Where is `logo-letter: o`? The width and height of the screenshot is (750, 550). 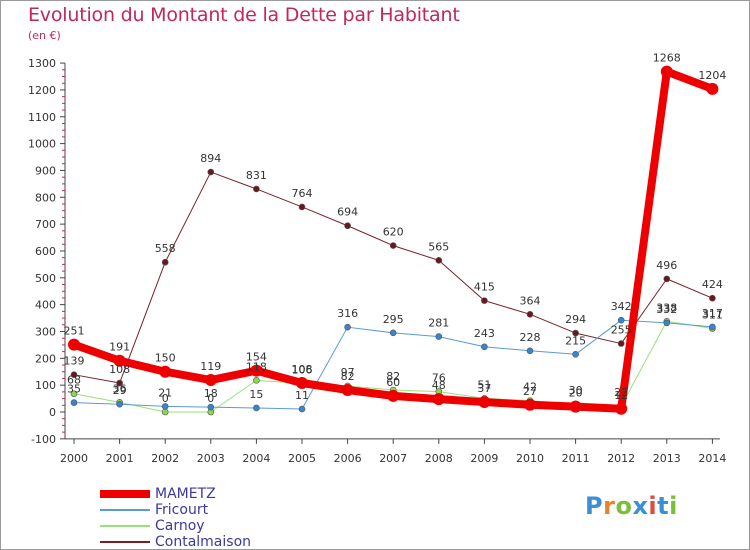
logo-letter: o is located at coordinates (624, 506).